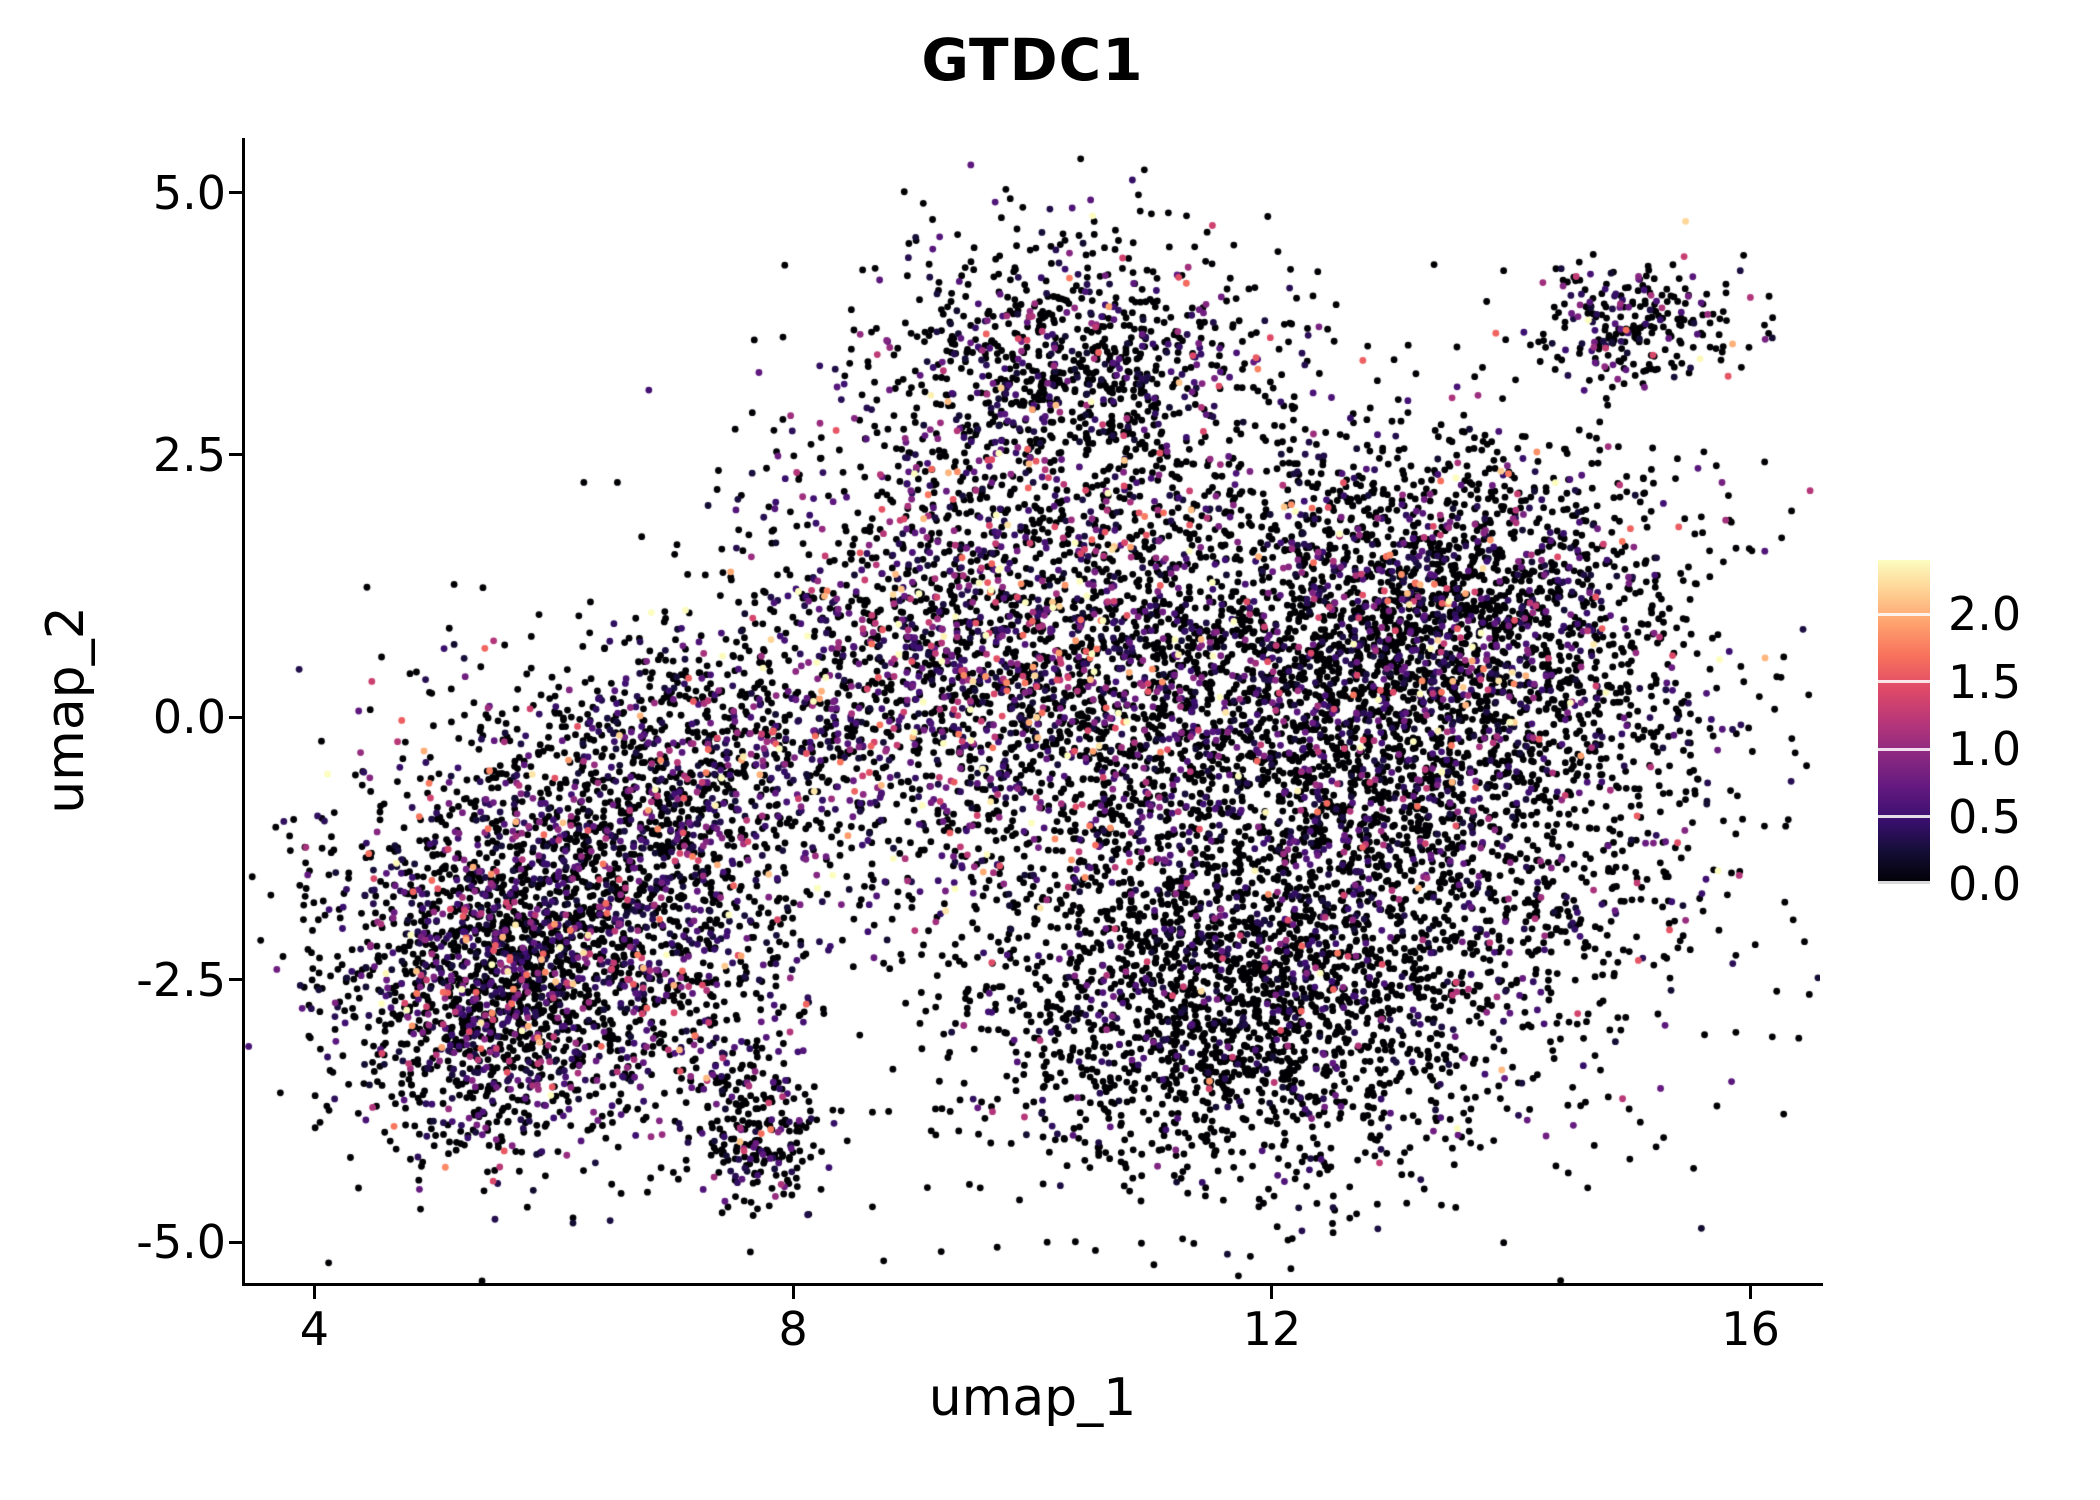 The image size is (2100, 1500). Describe the element at coordinates (793, 1329) in the screenshot. I see `x-tick-label: 8` at that location.